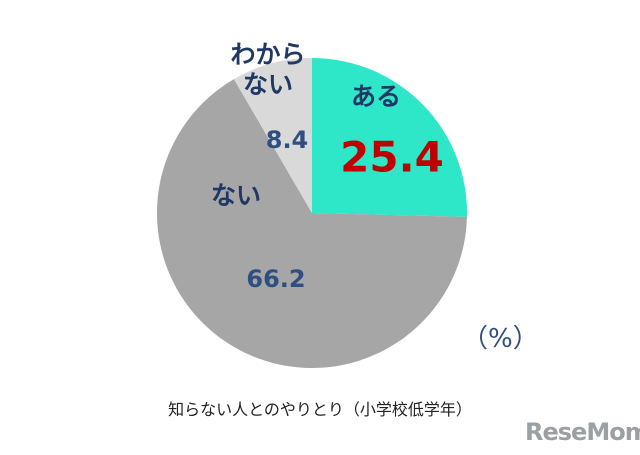  I want to click on slice-label: わからない, so click(268, 69).